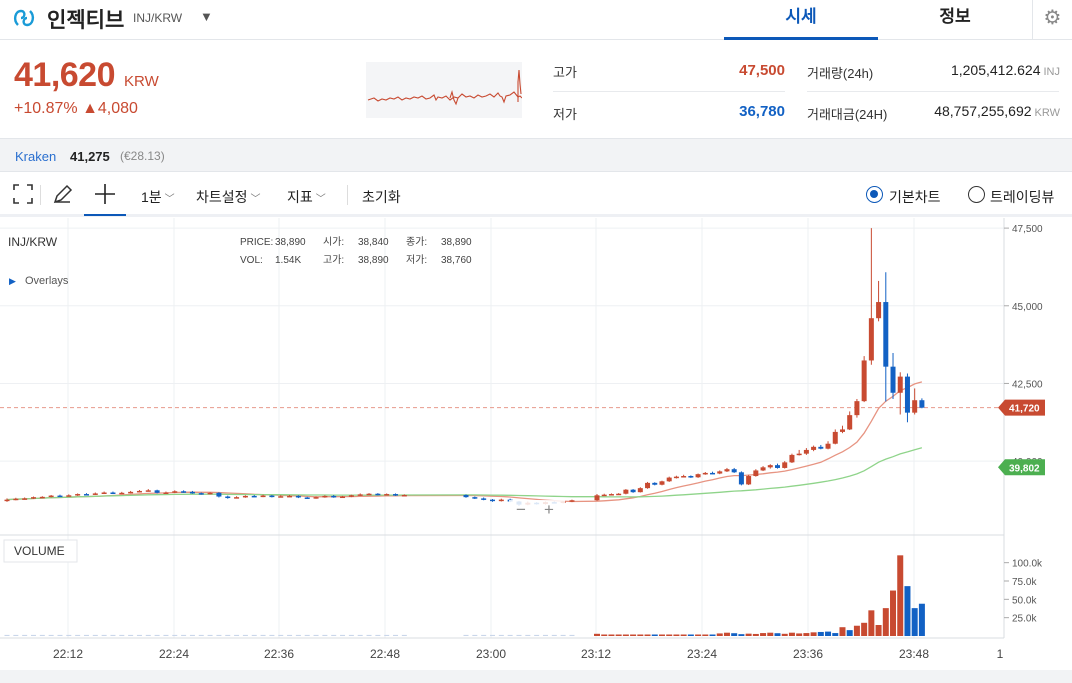 This screenshot has height=683, width=1072. Describe the element at coordinates (808, 654) in the screenshot. I see `x-tick-label: 23:36` at that location.